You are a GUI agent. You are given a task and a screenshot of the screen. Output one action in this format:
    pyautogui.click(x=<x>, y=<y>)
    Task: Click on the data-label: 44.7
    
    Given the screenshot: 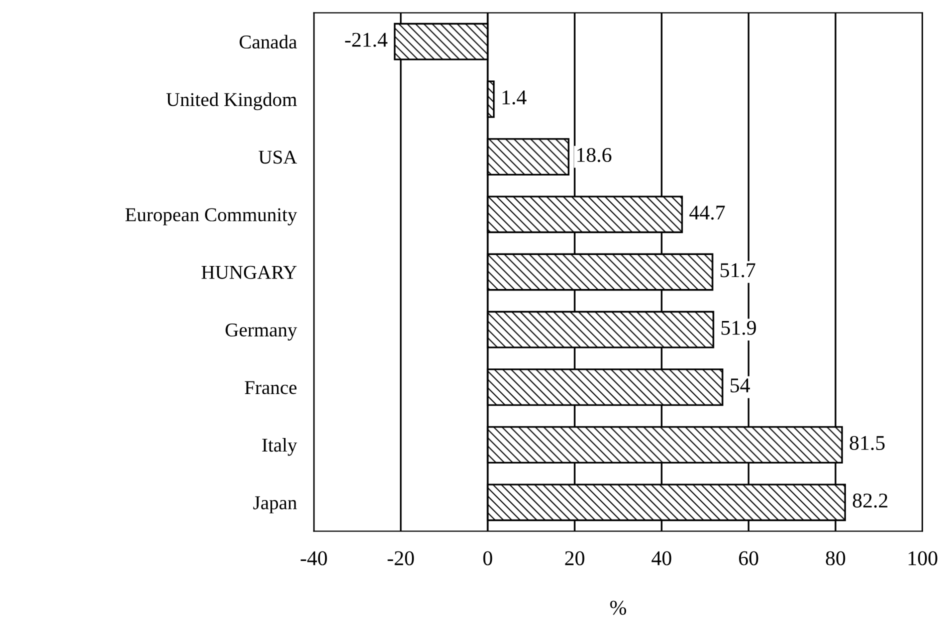 What is the action you would take?
    pyautogui.click(x=707, y=213)
    